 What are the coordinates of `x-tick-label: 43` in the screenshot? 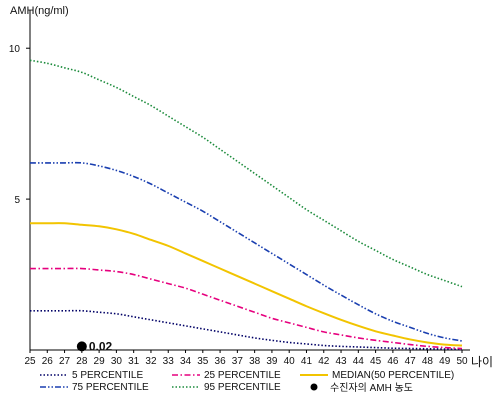 It's located at (341, 361).